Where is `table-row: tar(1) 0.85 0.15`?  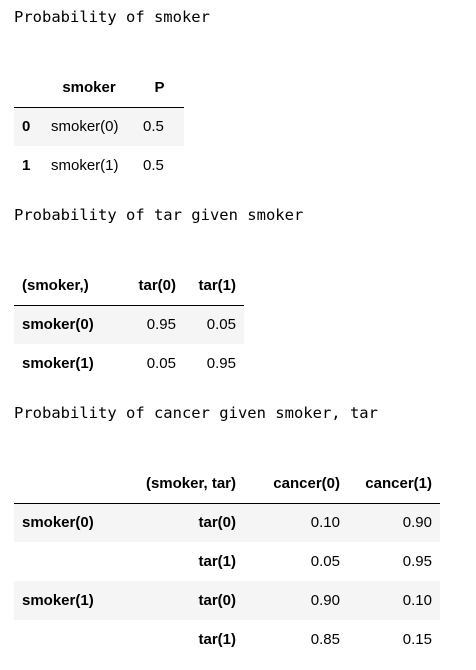 table-row: tar(1) 0.85 0.15 is located at coordinates (227, 639).